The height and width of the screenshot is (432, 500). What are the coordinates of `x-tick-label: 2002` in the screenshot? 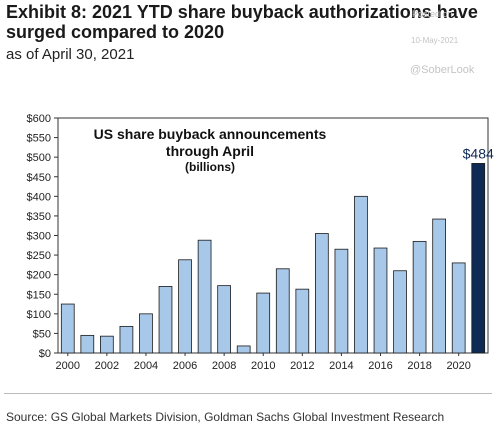 It's located at (107, 366).